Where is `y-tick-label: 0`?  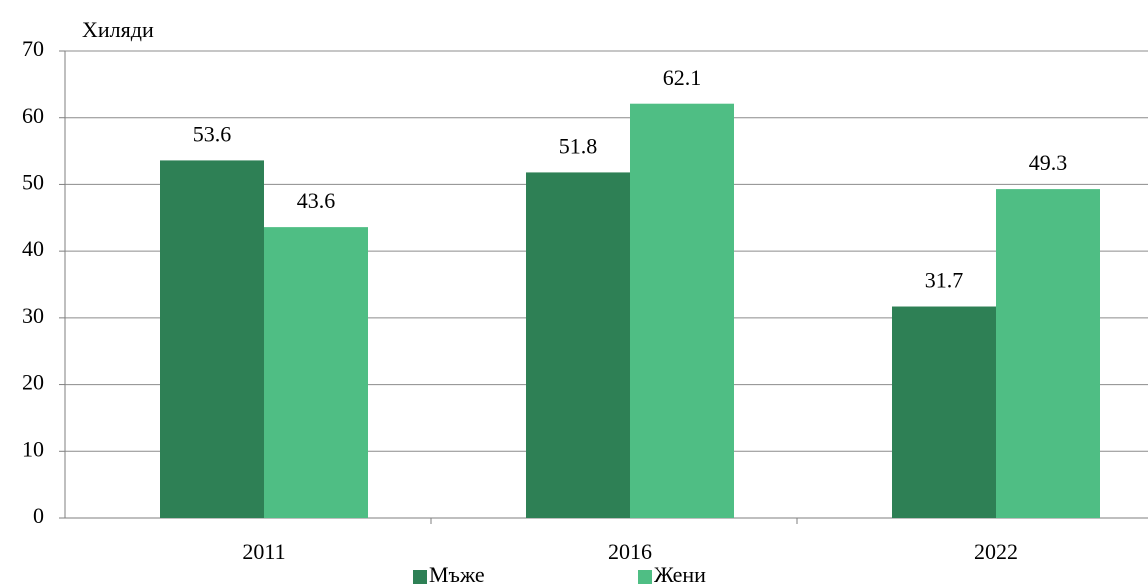
y-tick-label: 0 is located at coordinates (38, 515).